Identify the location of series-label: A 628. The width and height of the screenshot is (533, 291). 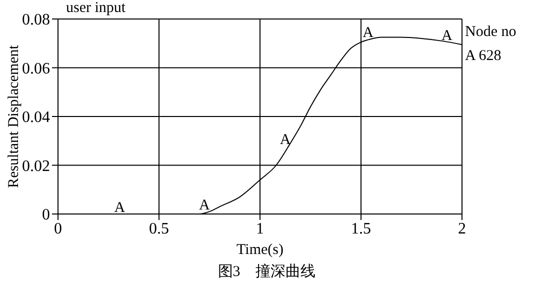
(483, 56).